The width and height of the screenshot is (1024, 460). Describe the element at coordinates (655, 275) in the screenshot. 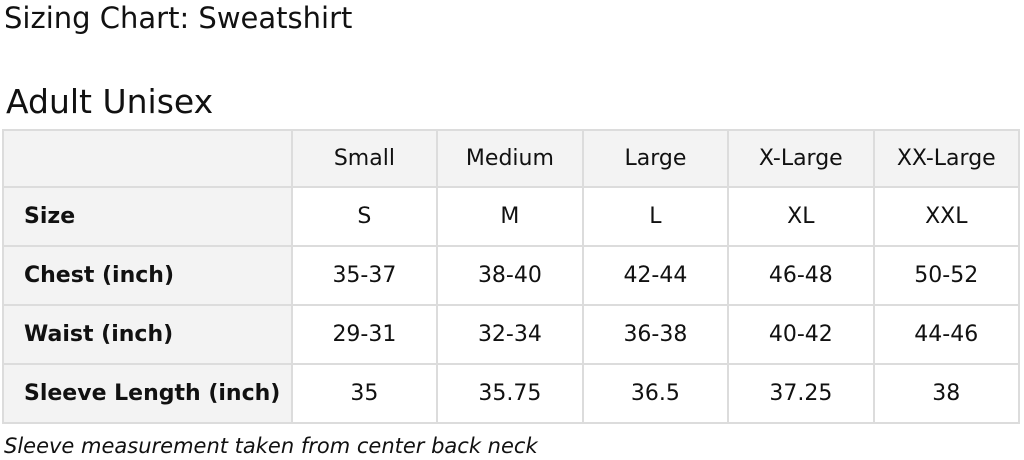

I see `table-cell: 42-44` at that location.